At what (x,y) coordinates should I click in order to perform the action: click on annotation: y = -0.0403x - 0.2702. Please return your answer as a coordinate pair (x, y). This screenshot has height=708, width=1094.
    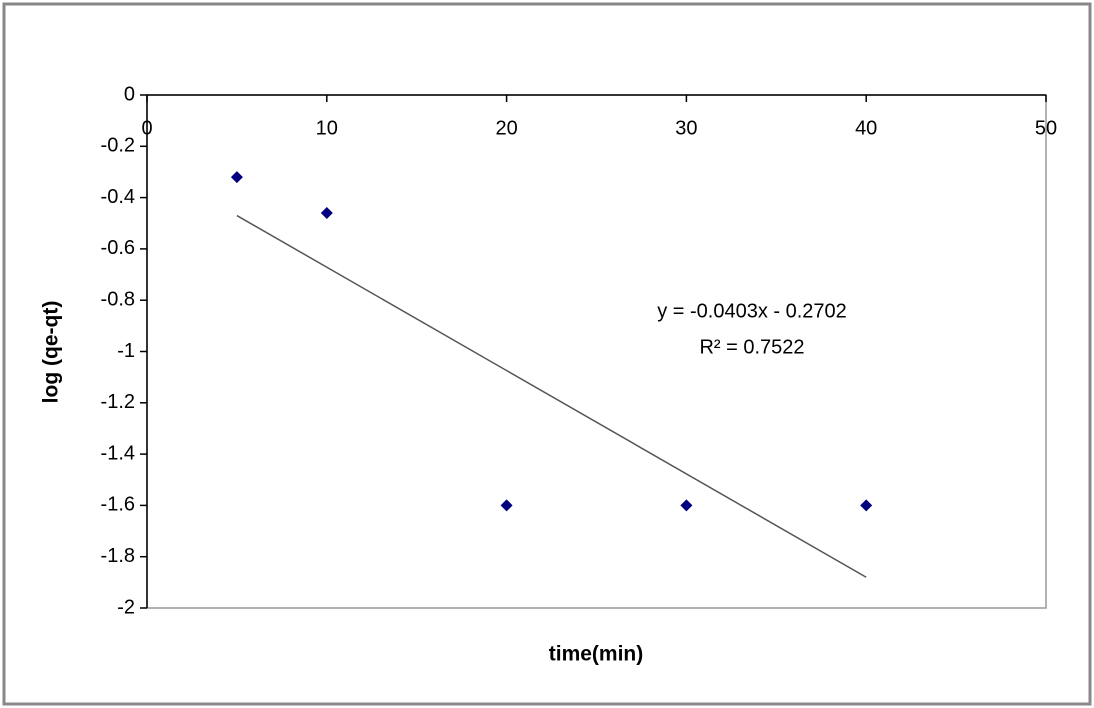
    Looking at the image, I should click on (752, 311).